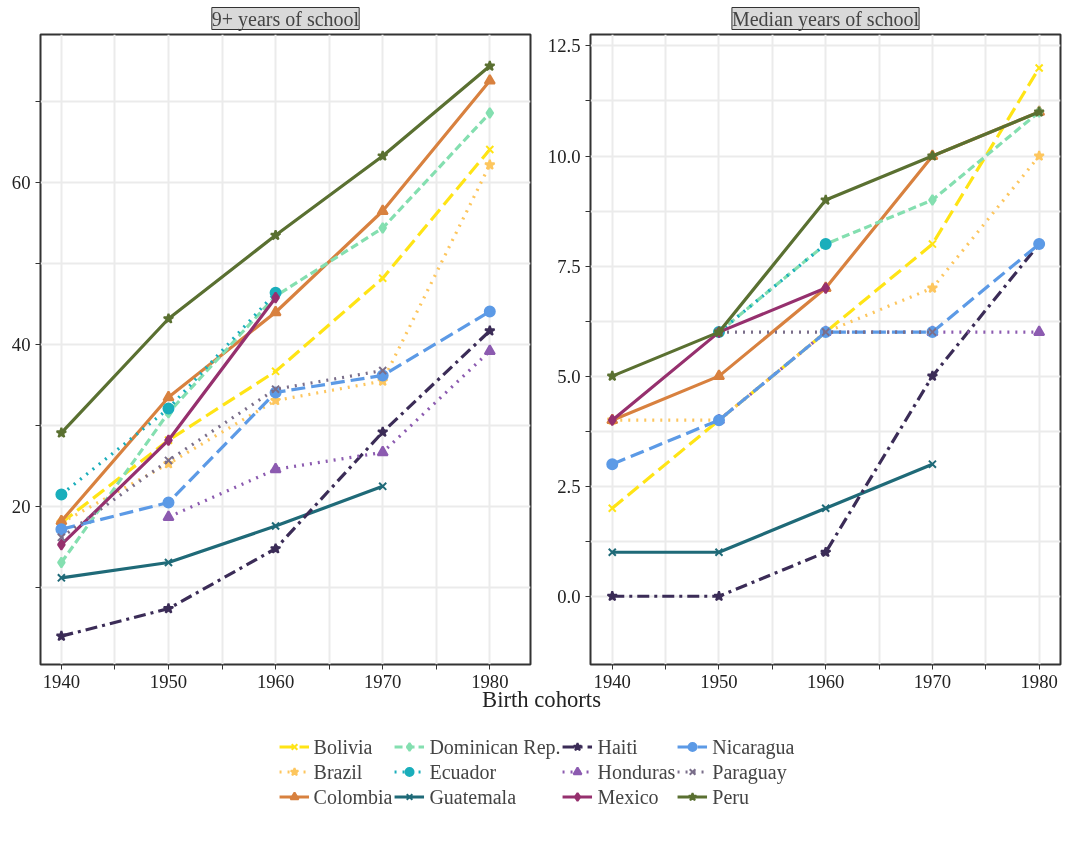 This screenshot has width=1073, height=848. Describe the element at coordinates (285, 19) in the screenshot. I see `chart-title: 9+ years of school` at that location.